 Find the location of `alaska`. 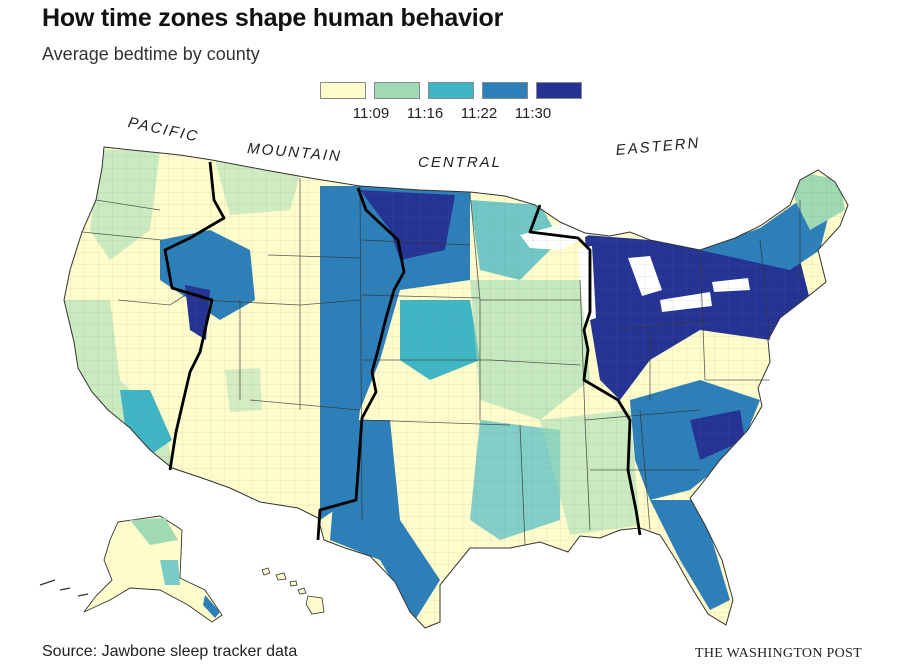

alaska is located at coordinates (131, 569).